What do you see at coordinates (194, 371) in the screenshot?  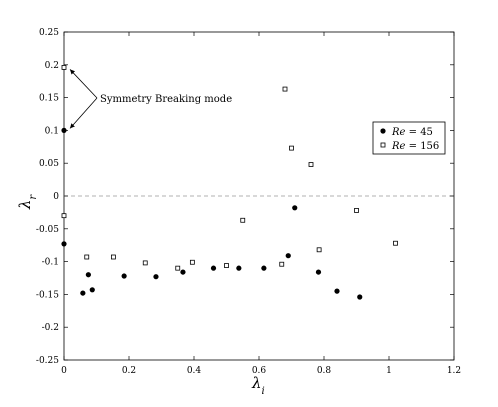 I see `x-tick-label: 0.4` at bounding box center [194, 371].